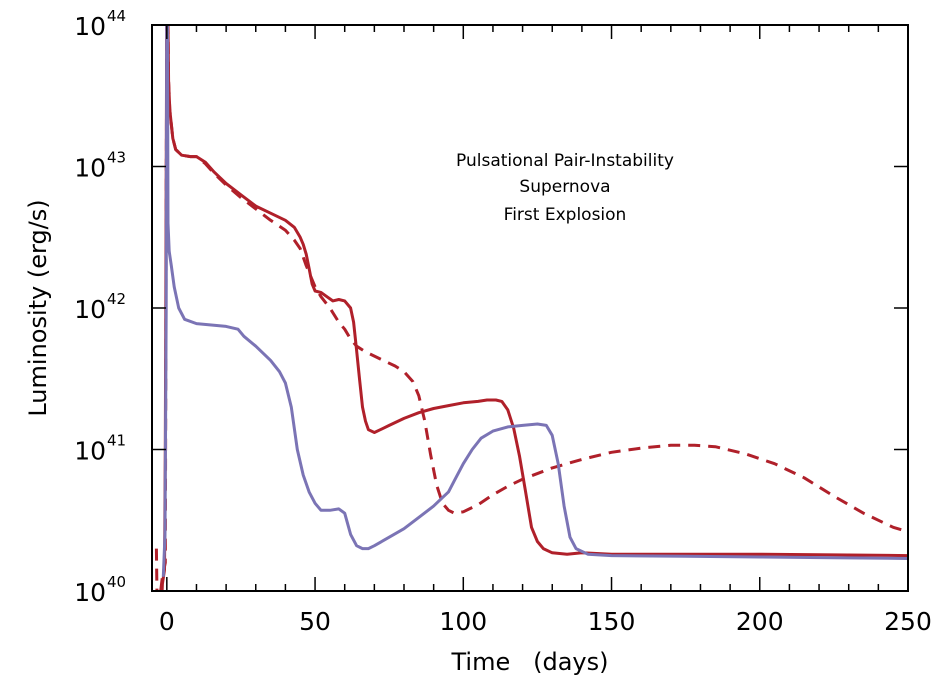 The image size is (942, 687). I want to click on x-tick-label: 250, so click(908, 621).